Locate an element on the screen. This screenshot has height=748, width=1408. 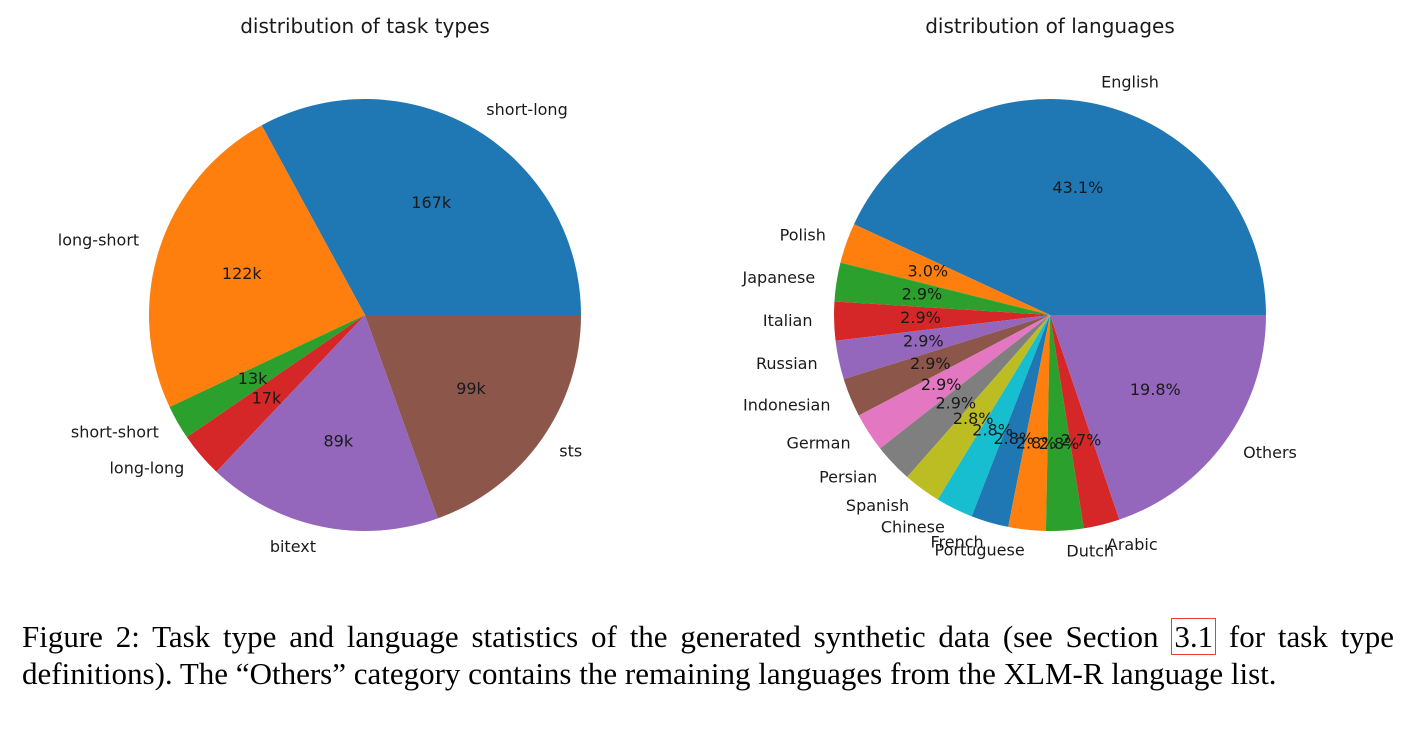
pie-slice-short-long is located at coordinates (421, 207).